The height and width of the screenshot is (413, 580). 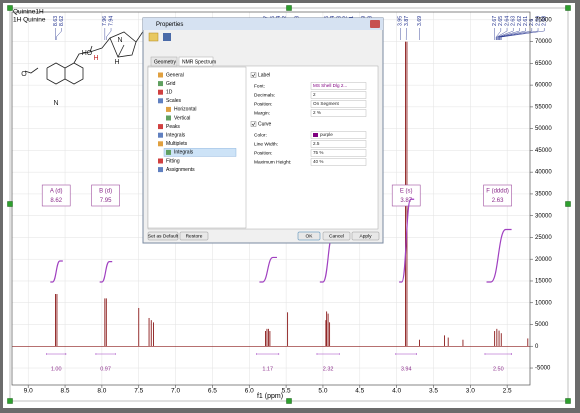 I want to click on tree-item: General, so click(x=175, y=75).